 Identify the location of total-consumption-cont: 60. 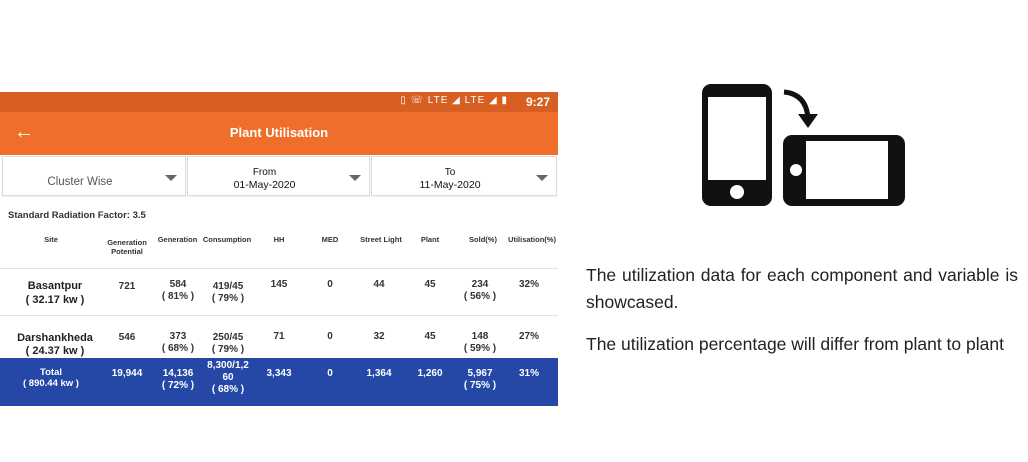
(228, 377).